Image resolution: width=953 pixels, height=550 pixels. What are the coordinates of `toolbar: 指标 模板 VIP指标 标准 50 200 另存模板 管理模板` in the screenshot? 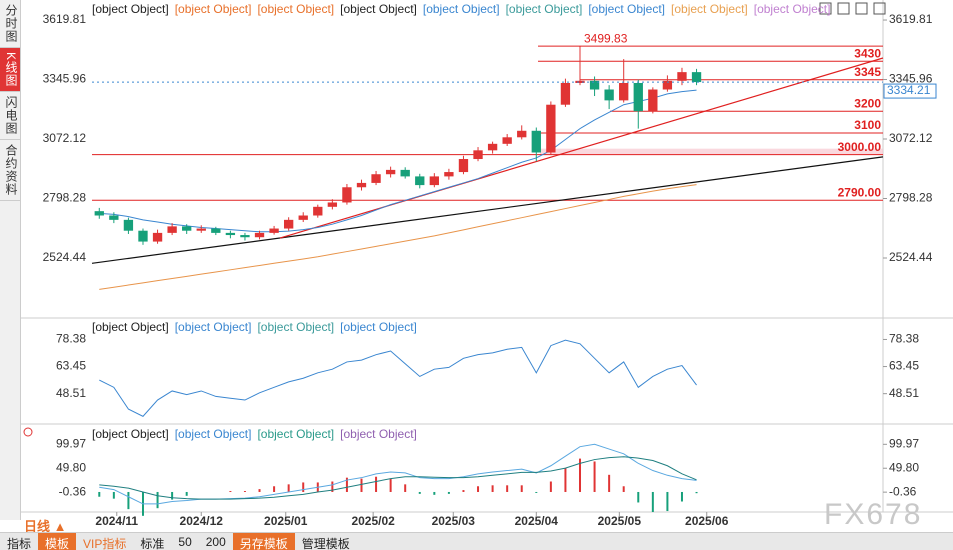 It's located at (476, 541).